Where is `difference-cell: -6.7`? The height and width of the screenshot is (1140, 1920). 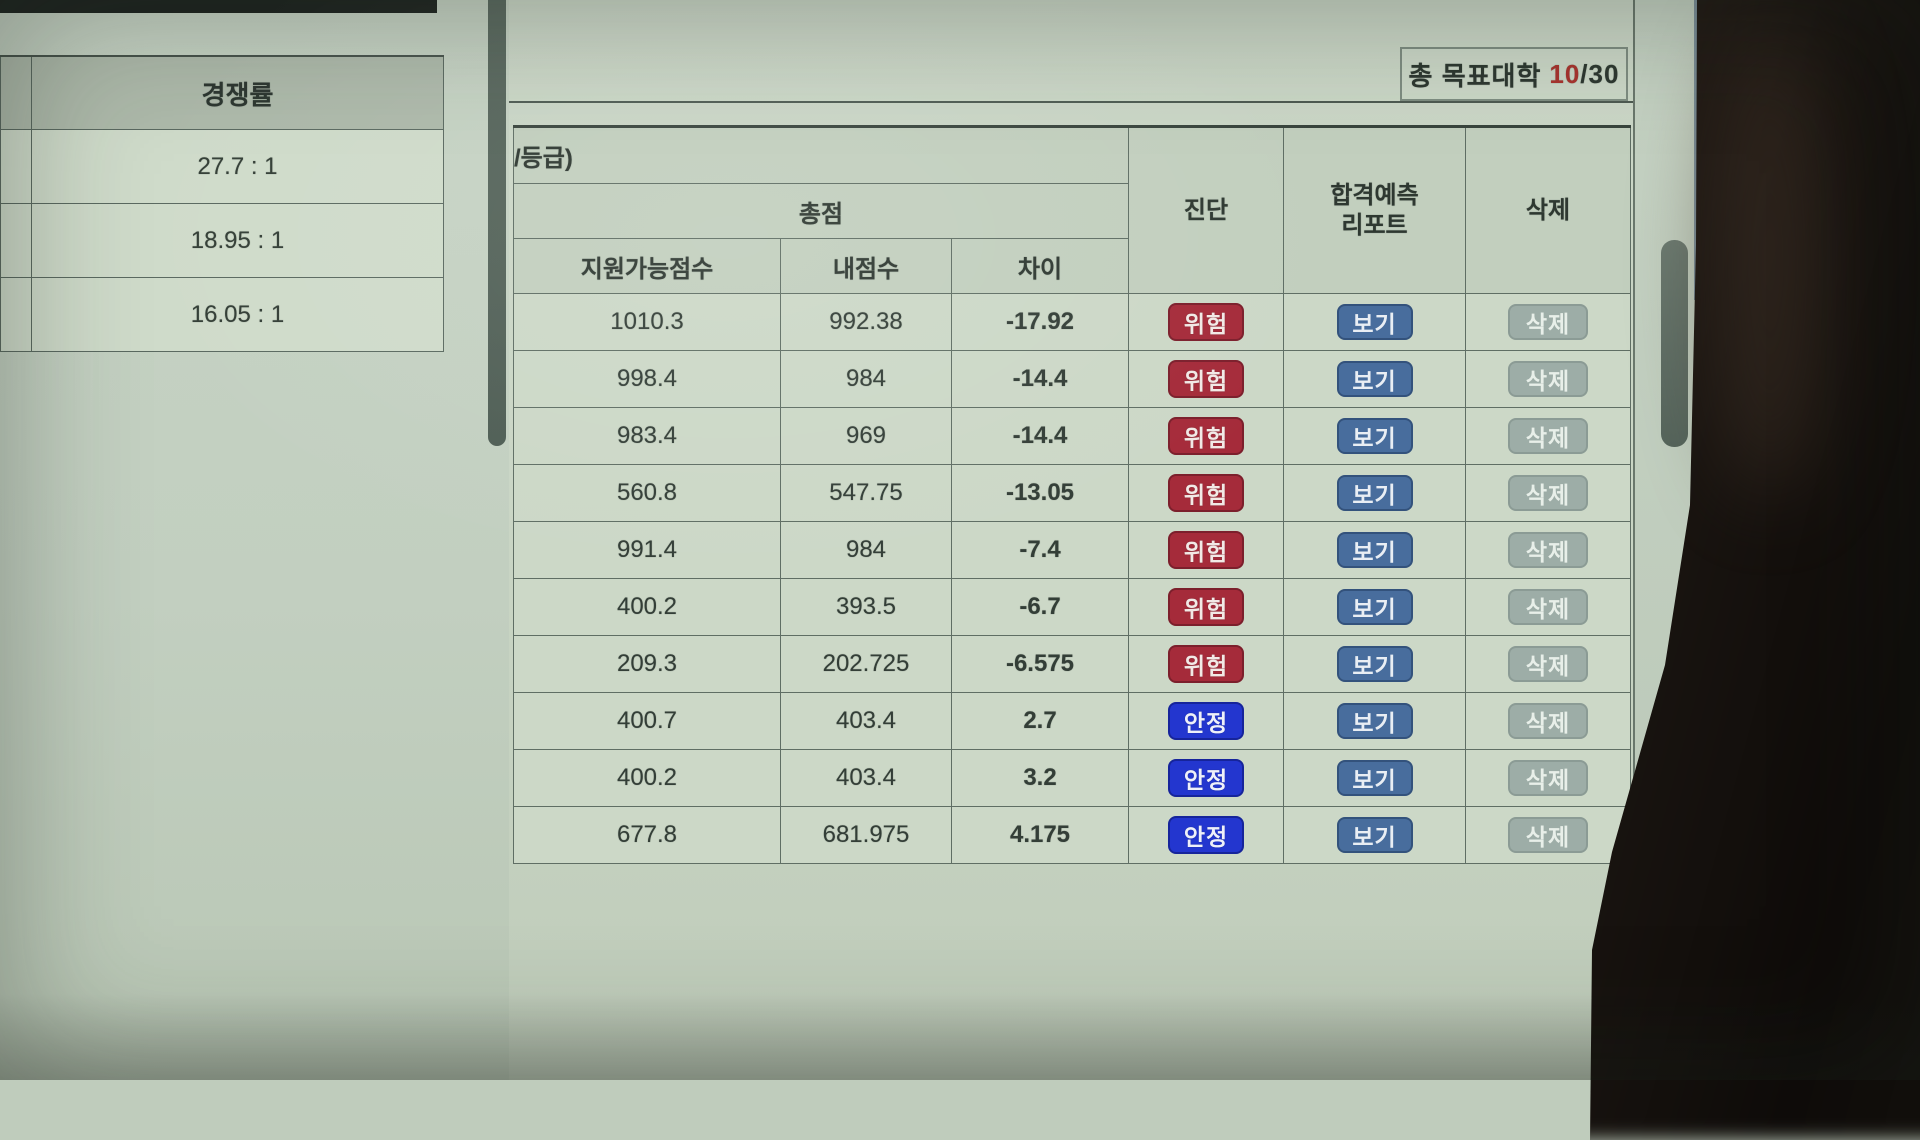
difference-cell: -6.7 is located at coordinates (1040, 607).